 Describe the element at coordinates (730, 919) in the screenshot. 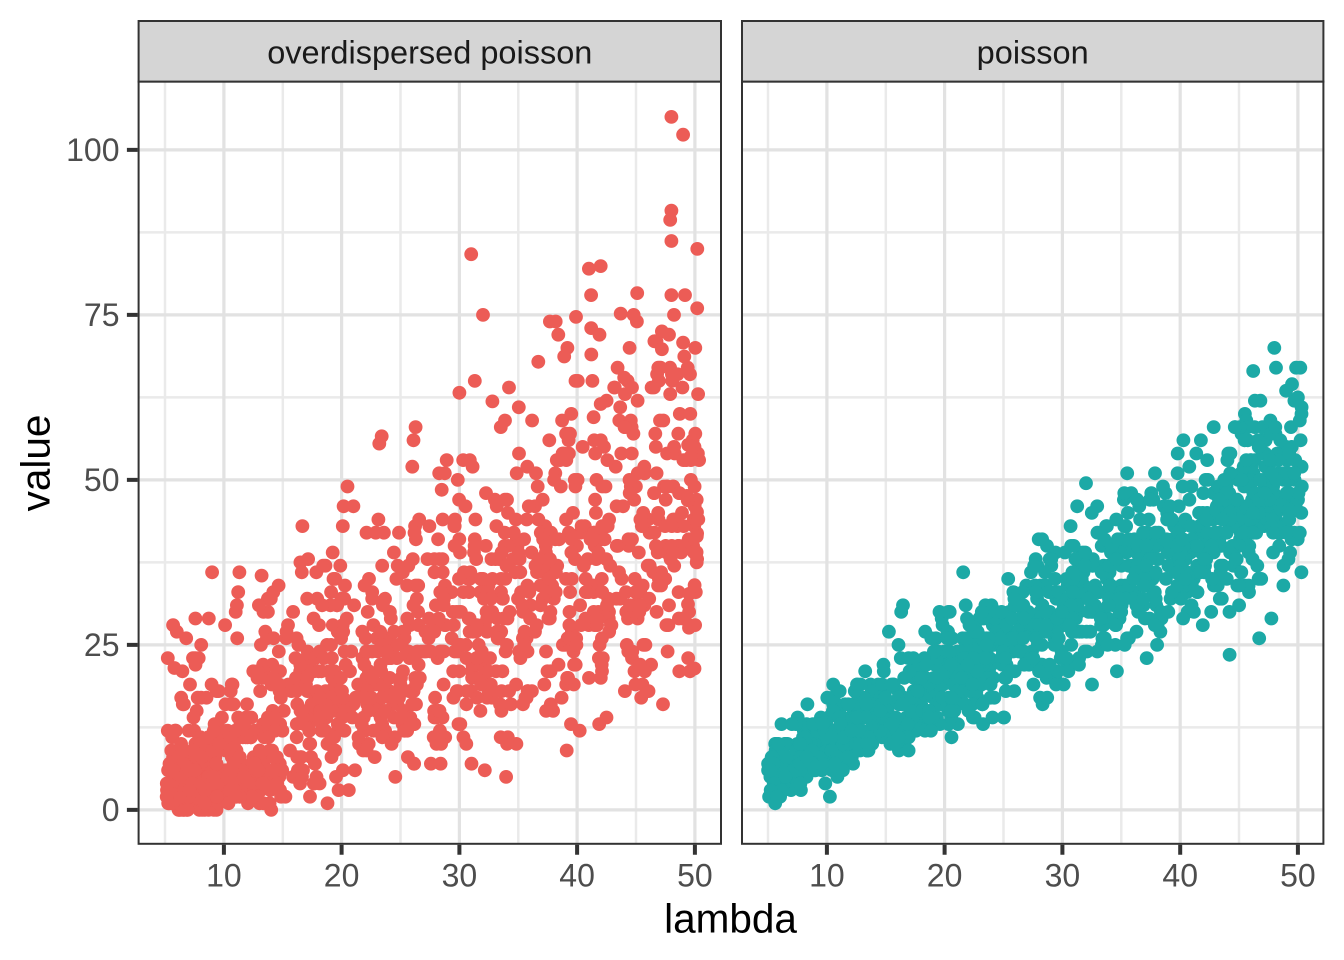

I see `svg-text: lambda` at that location.